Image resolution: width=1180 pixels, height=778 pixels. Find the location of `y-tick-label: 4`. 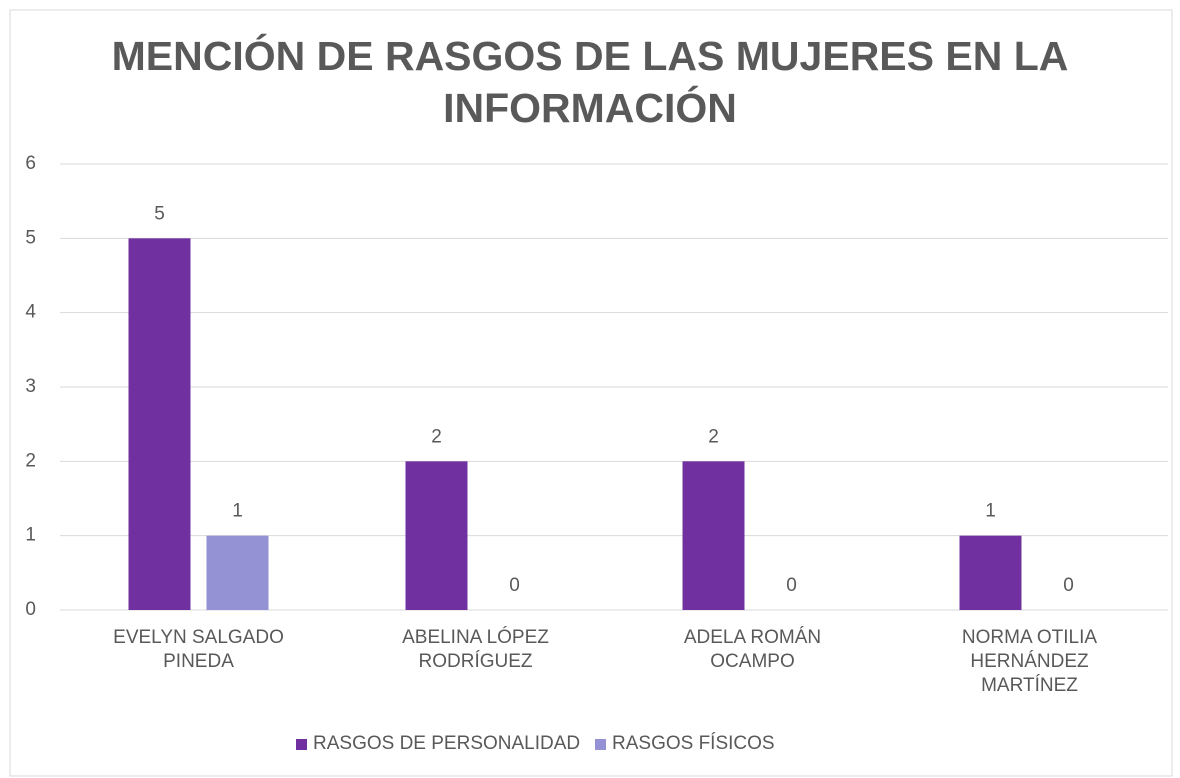

y-tick-label: 4 is located at coordinates (30, 312).